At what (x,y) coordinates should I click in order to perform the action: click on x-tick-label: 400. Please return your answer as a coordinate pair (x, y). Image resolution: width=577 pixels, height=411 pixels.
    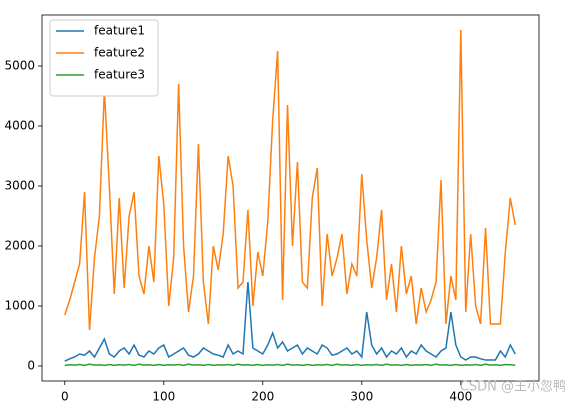
    Looking at the image, I should click on (460, 397).